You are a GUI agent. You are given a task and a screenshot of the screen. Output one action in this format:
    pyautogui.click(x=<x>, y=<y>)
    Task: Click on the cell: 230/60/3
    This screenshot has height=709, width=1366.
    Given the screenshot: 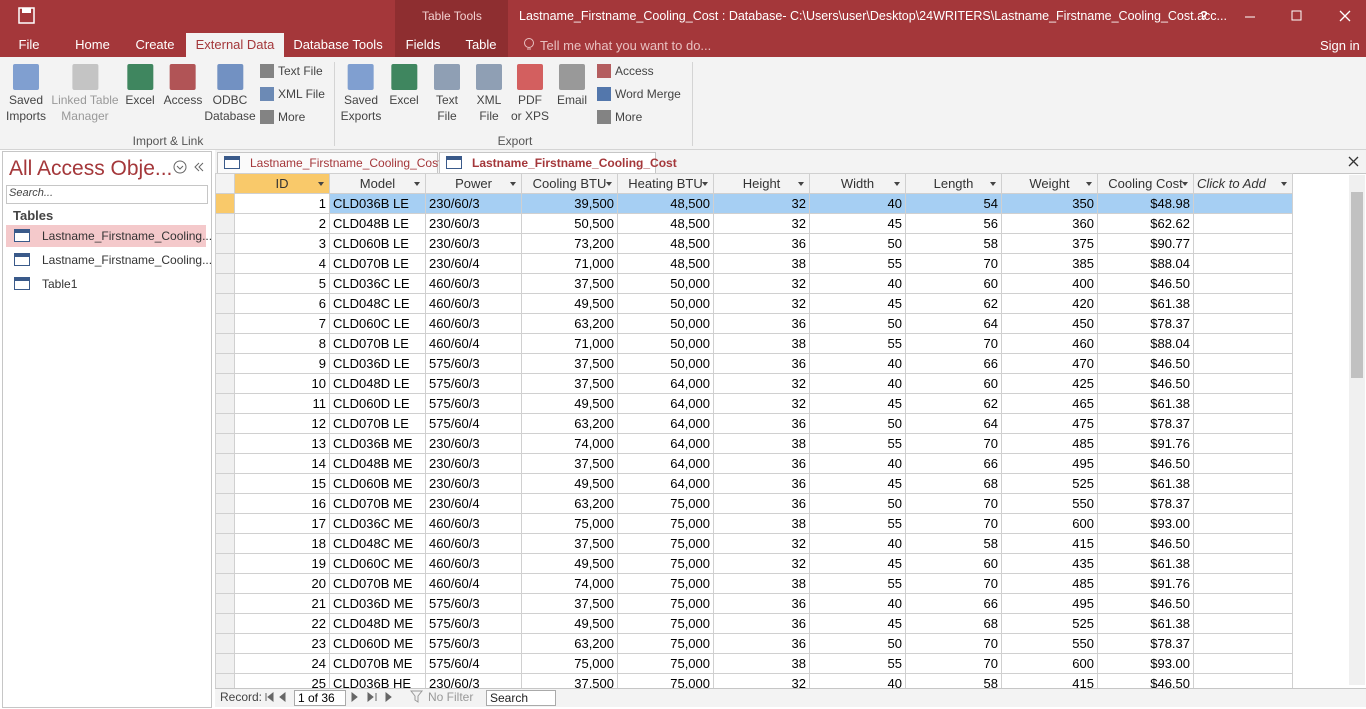 What is the action you would take?
    pyautogui.click(x=473, y=483)
    